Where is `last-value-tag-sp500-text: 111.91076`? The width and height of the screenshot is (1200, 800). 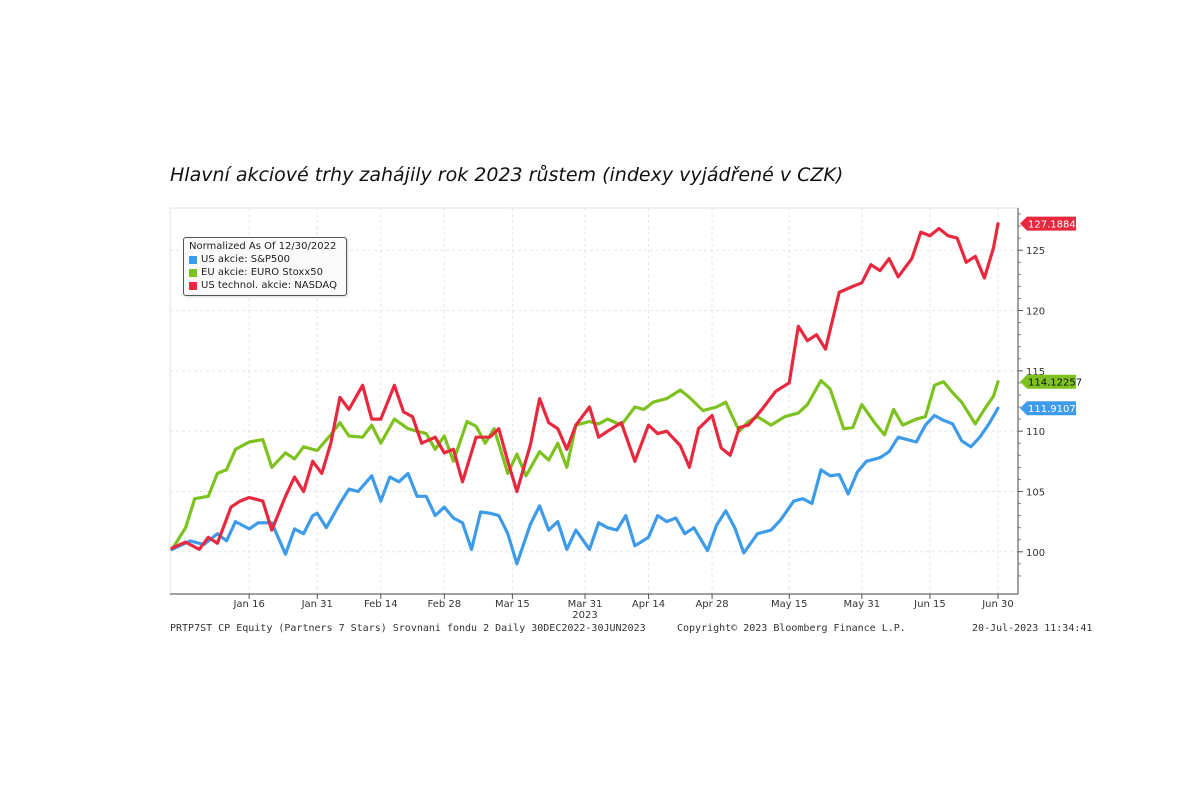 last-value-tag-sp500-text: 111.91076 is located at coordinates (1055, 409).